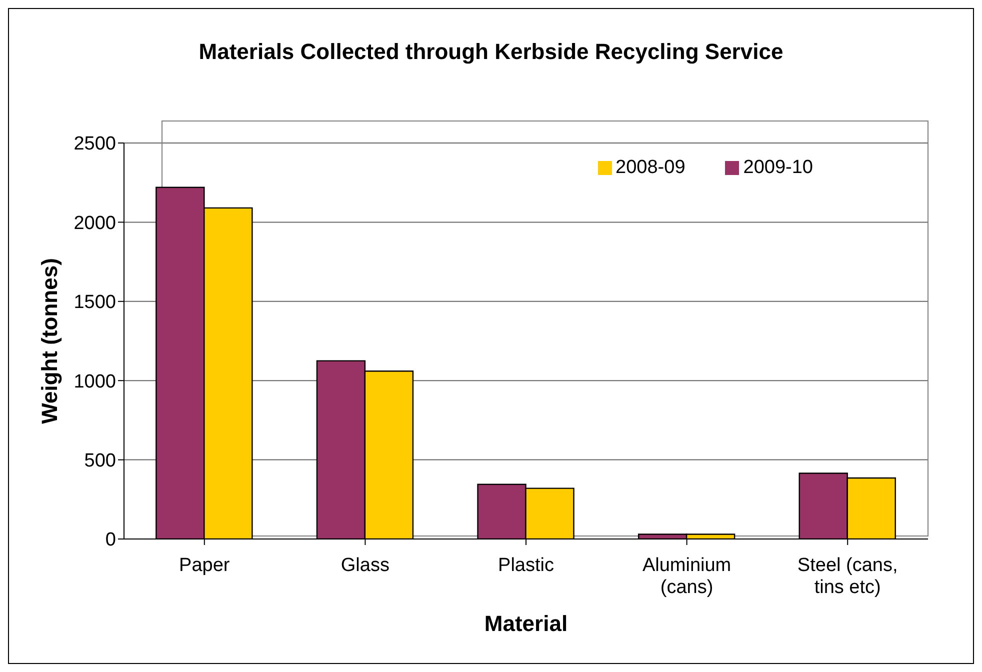 The image size is (982, 672). What do you see at coordinates (49, 341) in the screenshot?
I see `y-axis-title: Weight (tonnes)` at bounding box center [49, 341].